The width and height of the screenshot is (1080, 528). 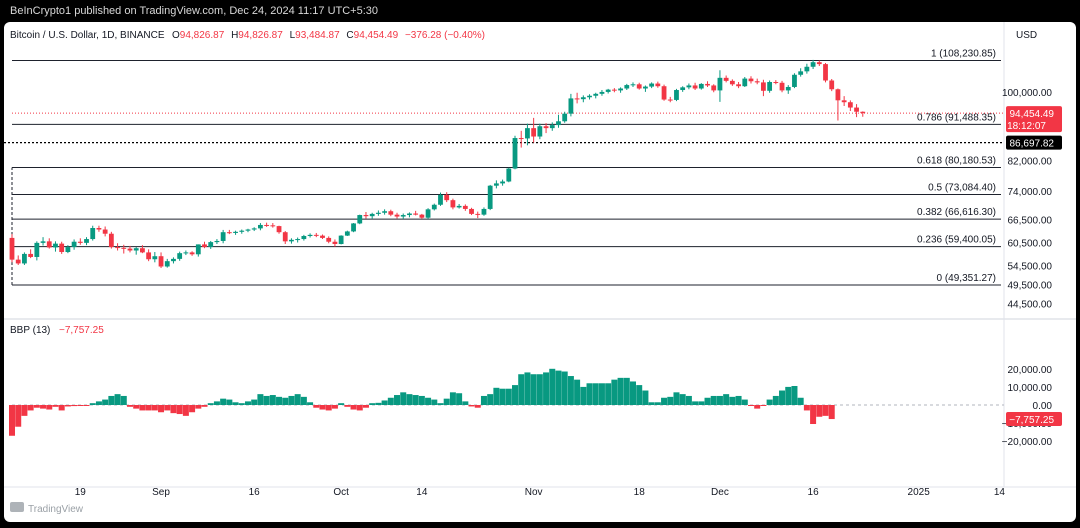 I want to click on time-axis: 19 Sep 16 Oct 14 Nov 18 Dec 16 2025 14, so click(x=540, y=492).